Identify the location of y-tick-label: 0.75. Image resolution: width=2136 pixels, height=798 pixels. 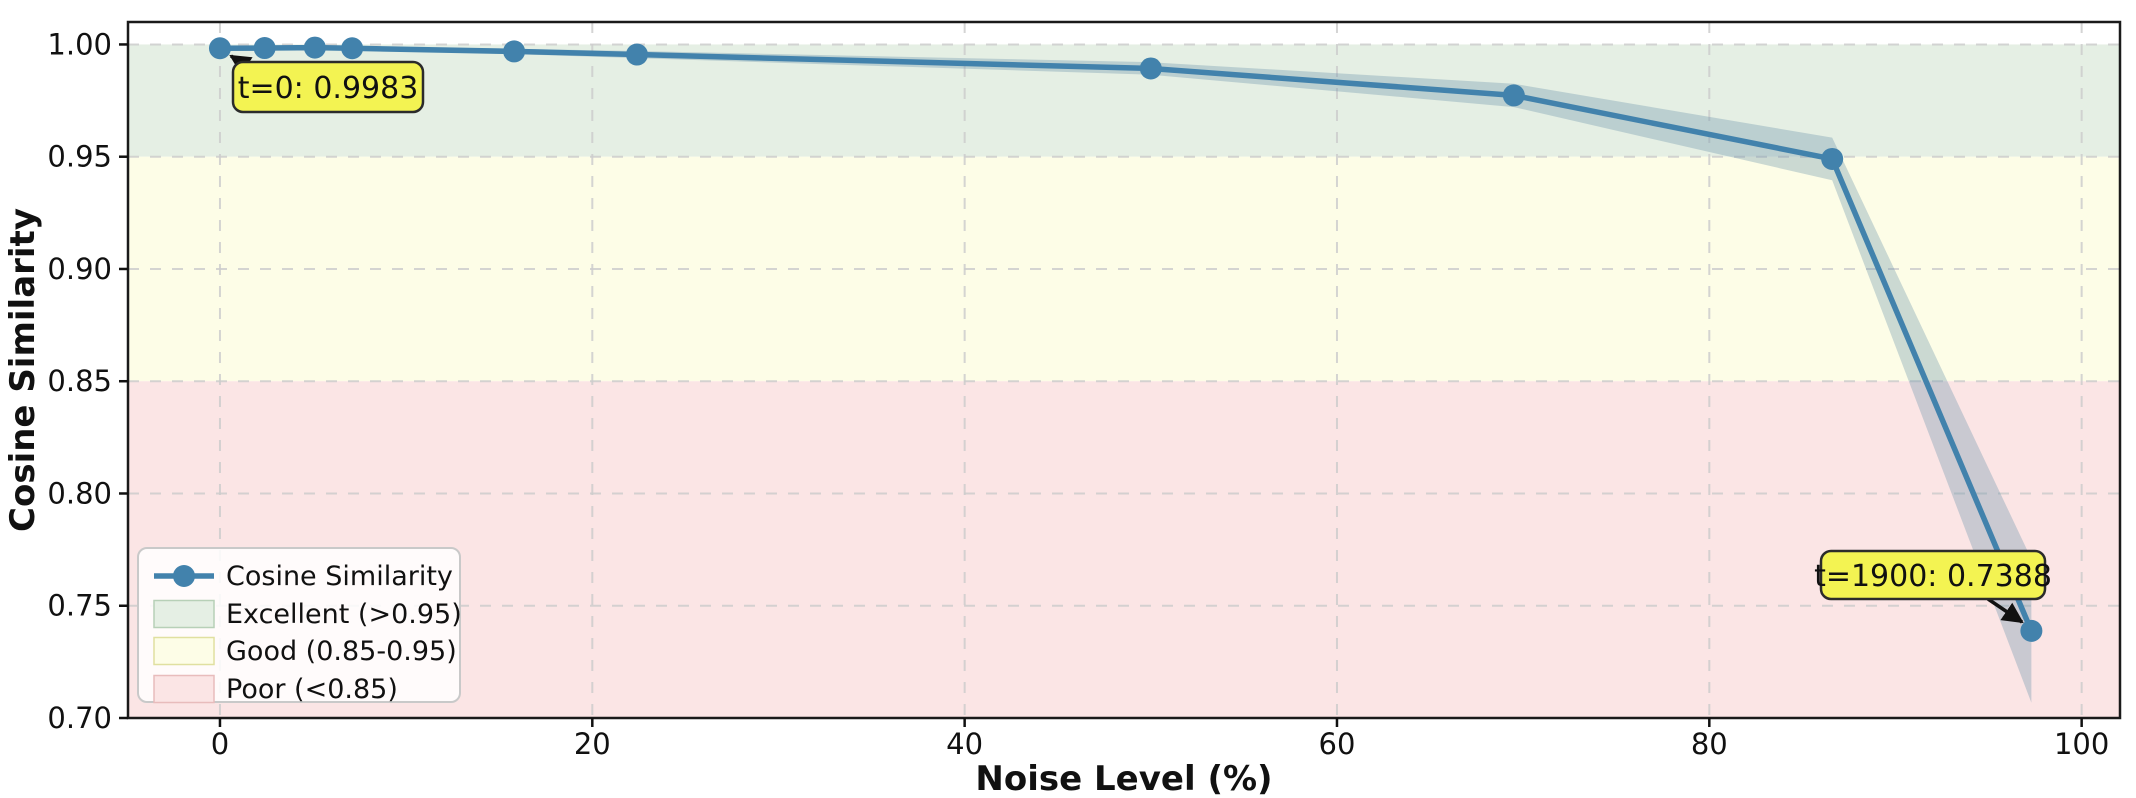
(79, 606).